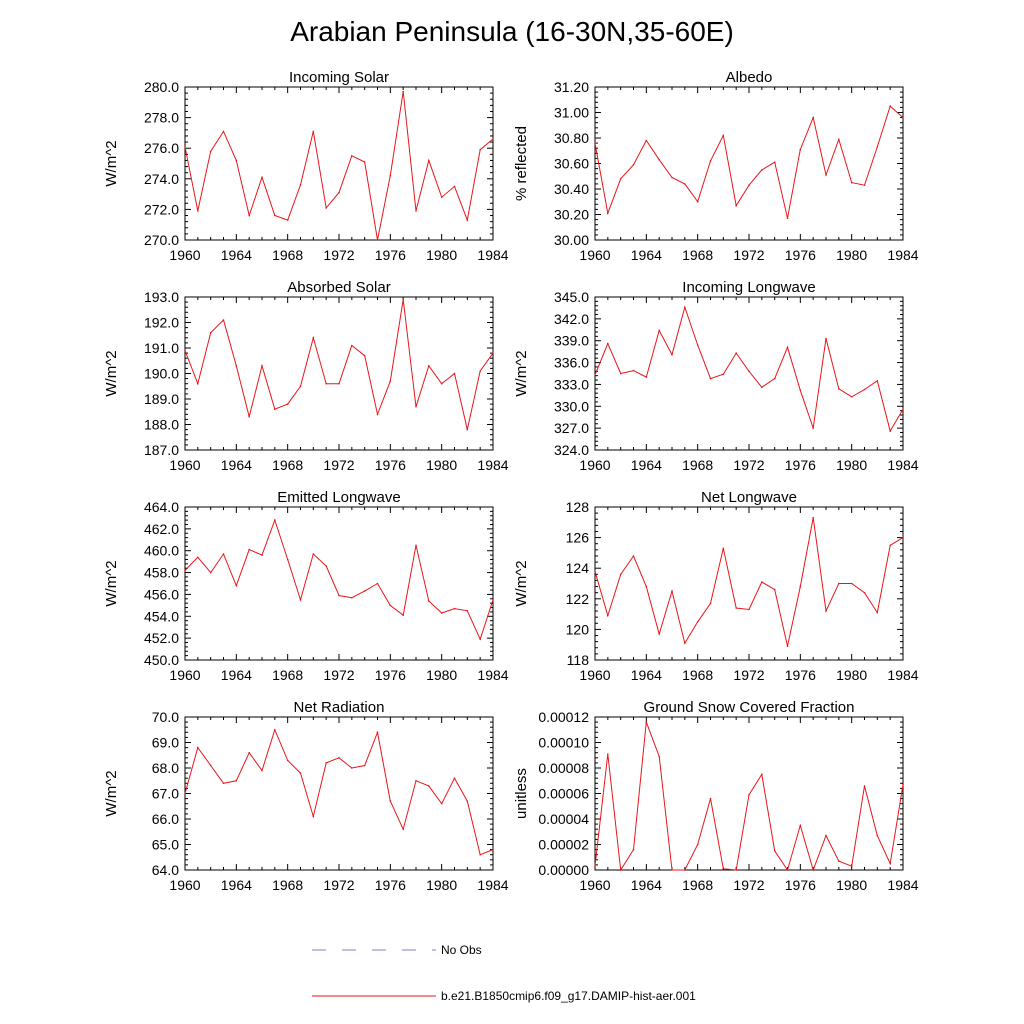 This screenshot has width=1024, height=1024. Describe the element at coordinates (338, 497) in the screenshot. I see `panel-title: Emitted Longwave` at that location.